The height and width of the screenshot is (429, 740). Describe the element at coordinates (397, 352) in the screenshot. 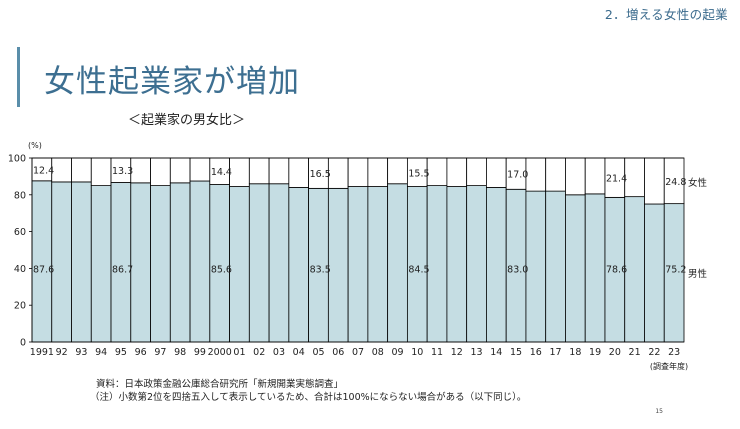

I see `x-tick-label: 09` at that location.